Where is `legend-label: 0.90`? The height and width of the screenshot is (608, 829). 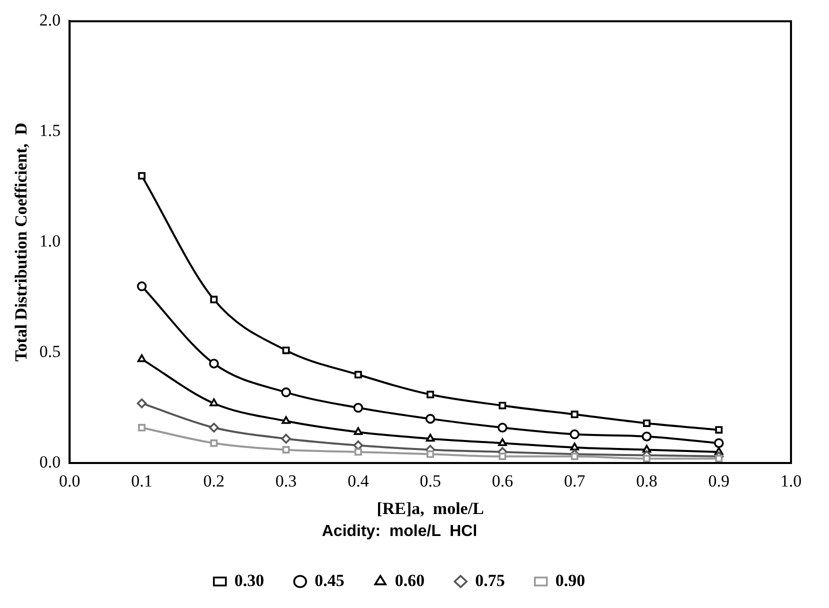 legend-label: 0.90 is located at coordinates (570, 580).